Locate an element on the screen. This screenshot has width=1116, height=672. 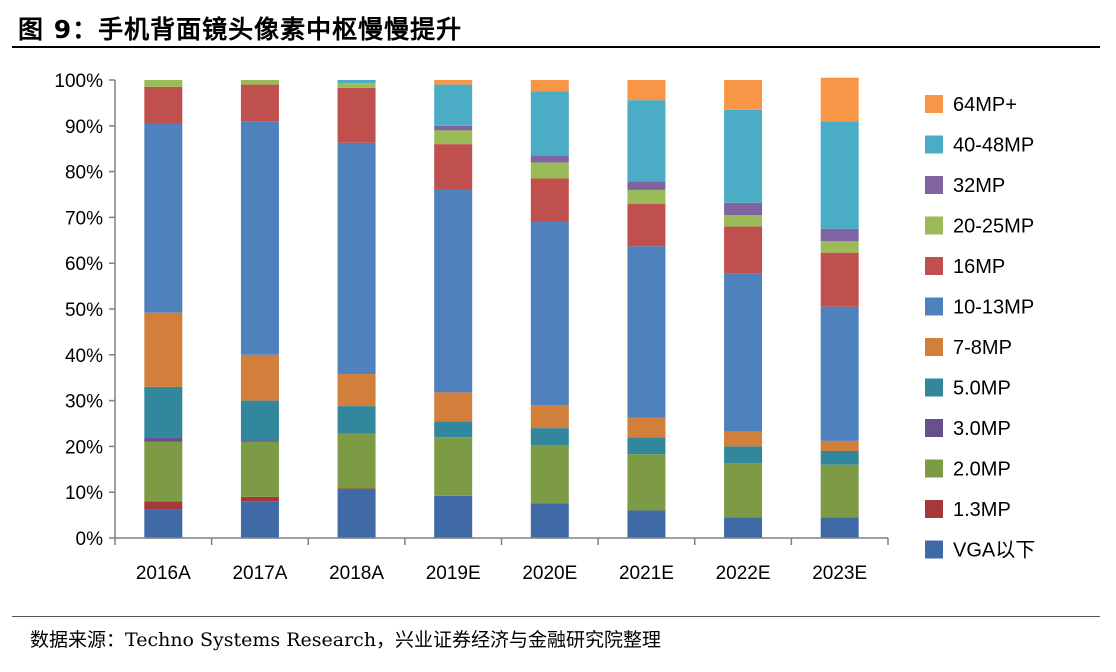
bar-segment-2019E-40-48MP is located at coordinates (453, 105).